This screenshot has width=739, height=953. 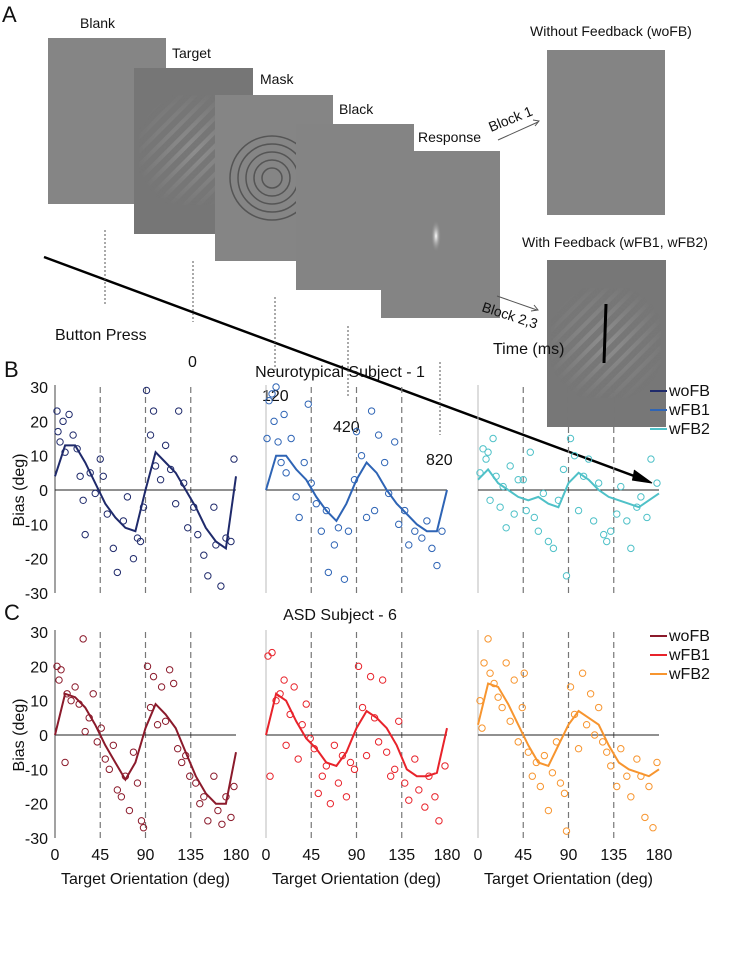 I want to click on subplot-c-wFB2: 0 45 90 135 180 Target Orientation (deg) wFB2, so click(x=592, y=759).